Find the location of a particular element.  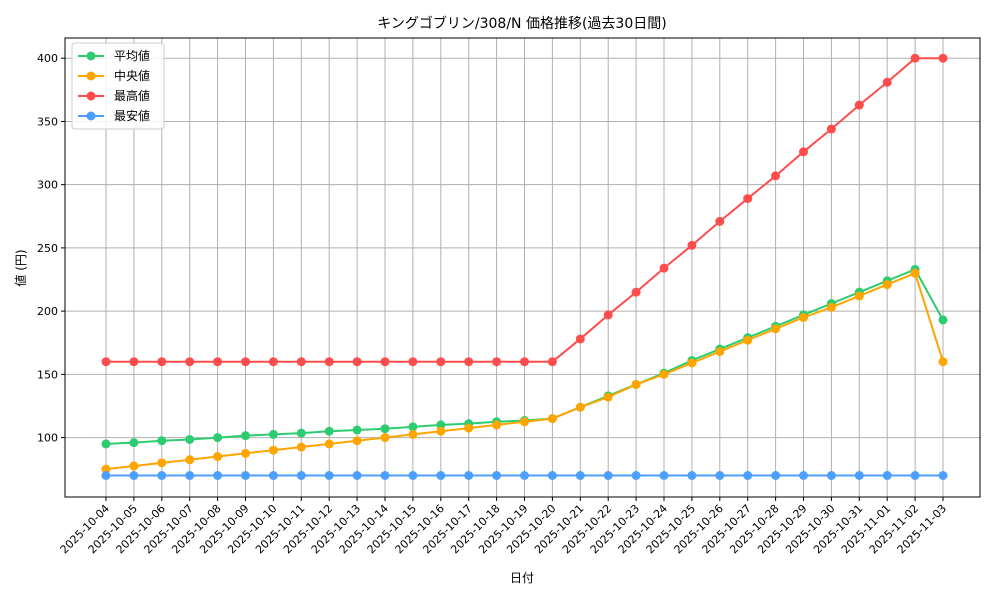

y-tick-label: 200 is located at coordinates (47, 311).